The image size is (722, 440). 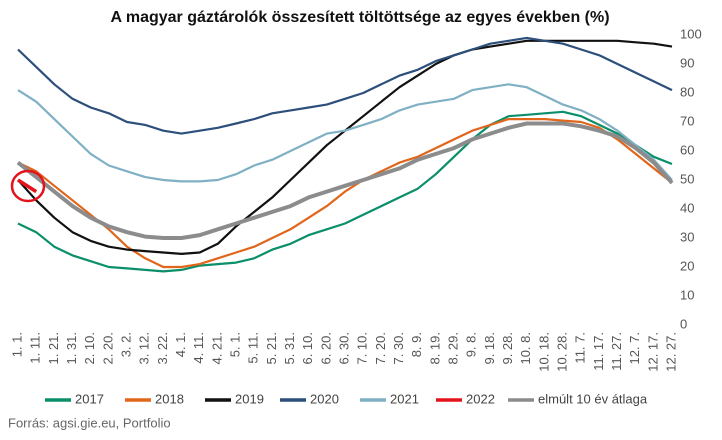 What do you see at coordinates (543, 352) in the screenshot?
I see `x-tick-label: 10. 18.` at bounding box center [543, 352].